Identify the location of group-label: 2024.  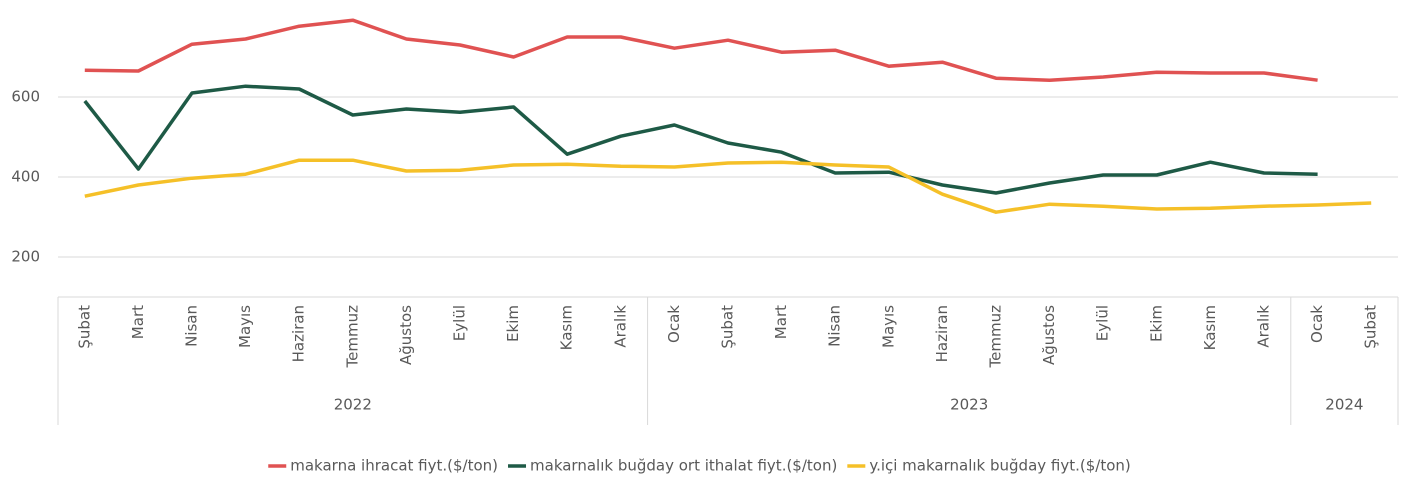
(1344, 405).